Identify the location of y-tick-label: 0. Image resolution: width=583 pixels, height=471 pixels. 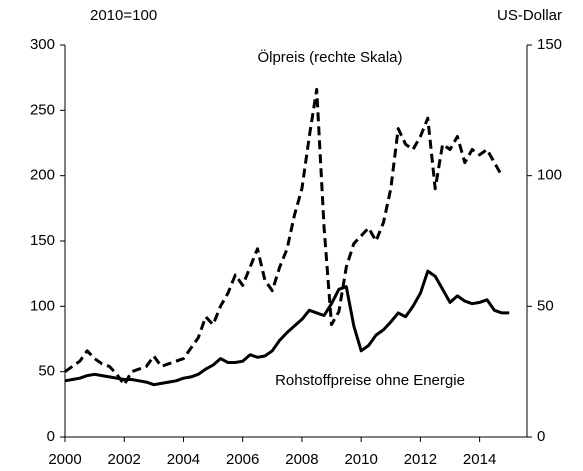
(51, 436).